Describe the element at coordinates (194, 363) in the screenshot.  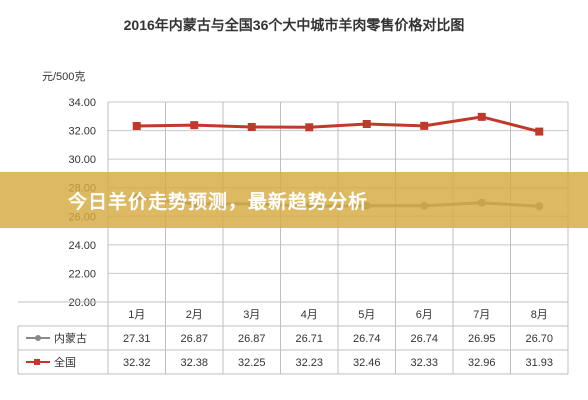
I see `data-value-cell: 32.38` at that location.